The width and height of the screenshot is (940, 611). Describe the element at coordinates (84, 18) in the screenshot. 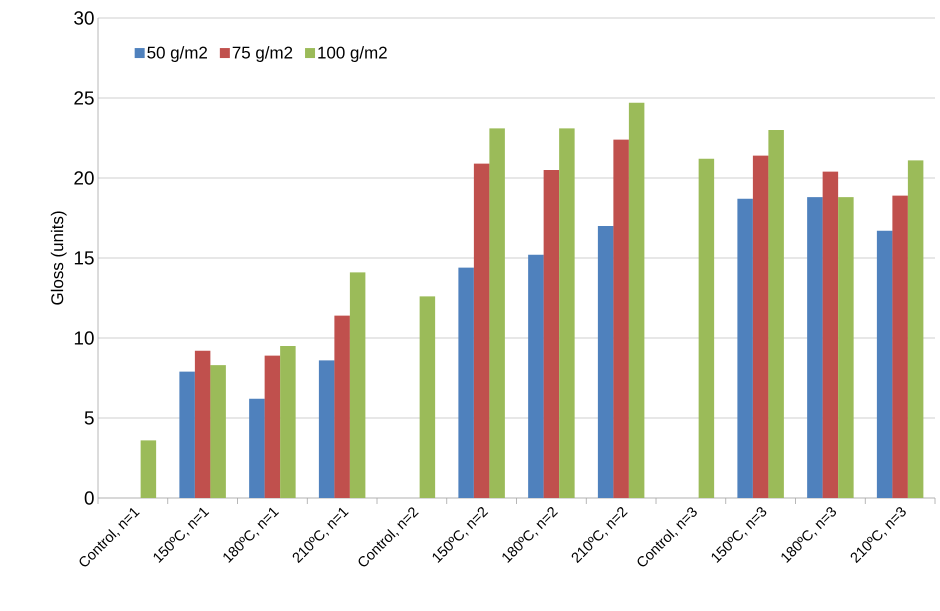

I see `y-tick-label: 30` at that location.